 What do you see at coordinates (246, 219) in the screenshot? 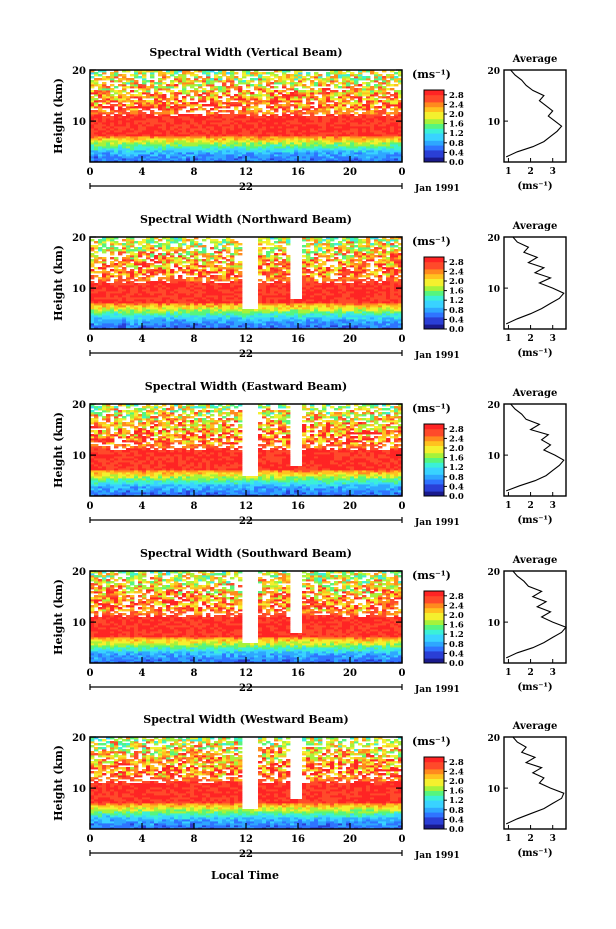
I see `panel-title: Spectral Width (Northward Beam)` at bounding box center [246, 219].